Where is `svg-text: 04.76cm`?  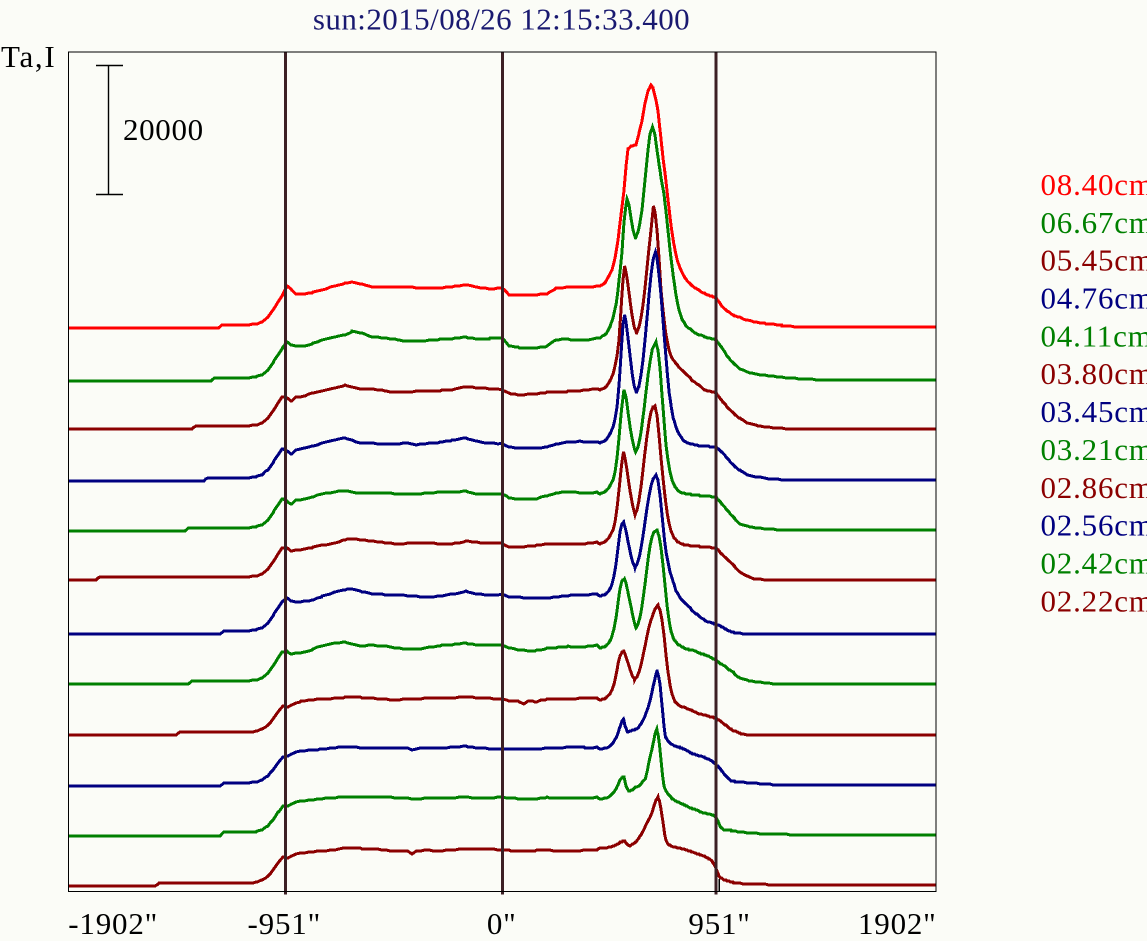
svg-text: 04.76cm is located at coordinates (1094, 298).